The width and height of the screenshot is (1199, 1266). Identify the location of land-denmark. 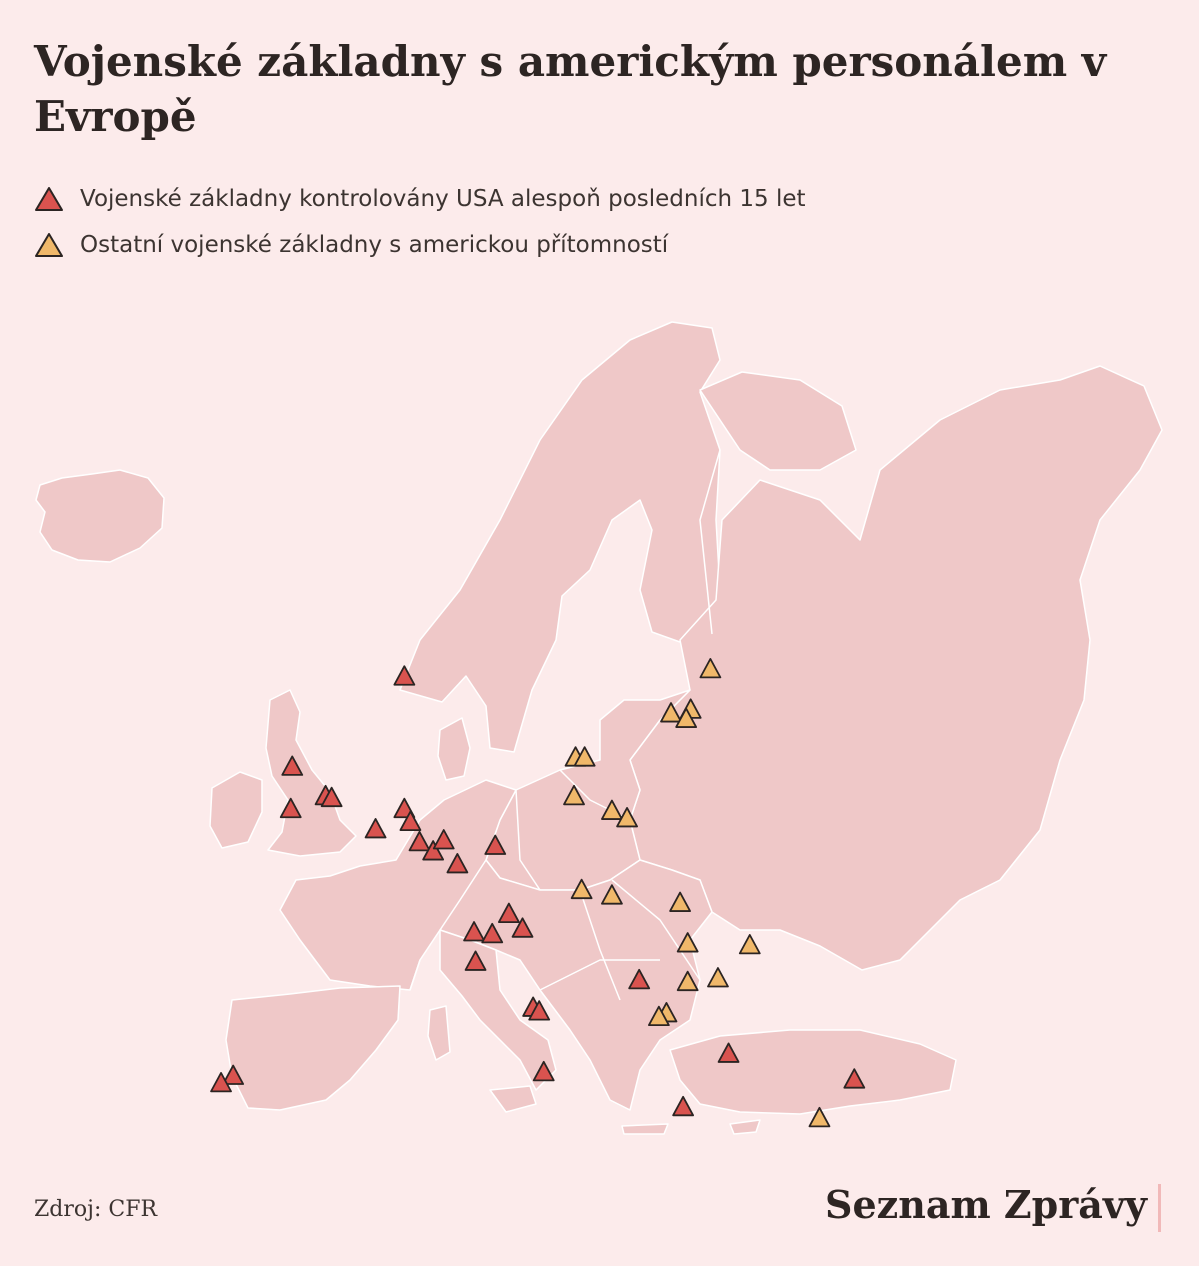
(454, 749).